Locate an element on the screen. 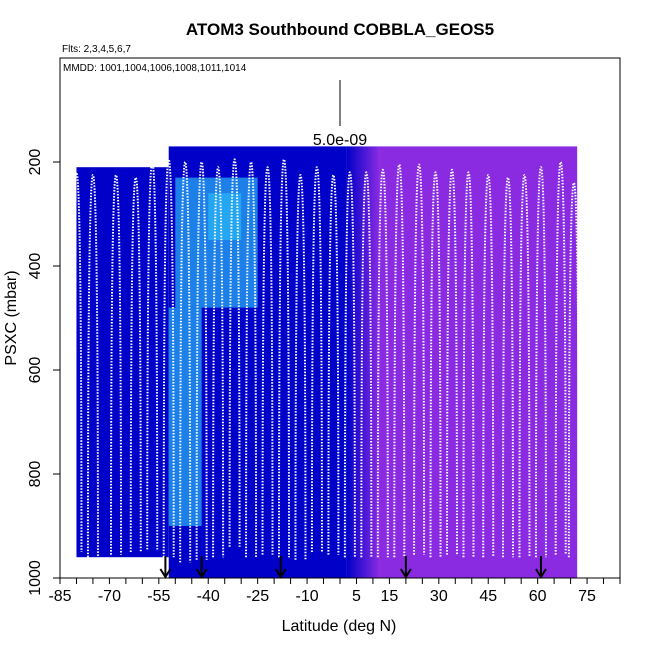  x-tick-label-3: -40 is located at coordinates (208, 596).